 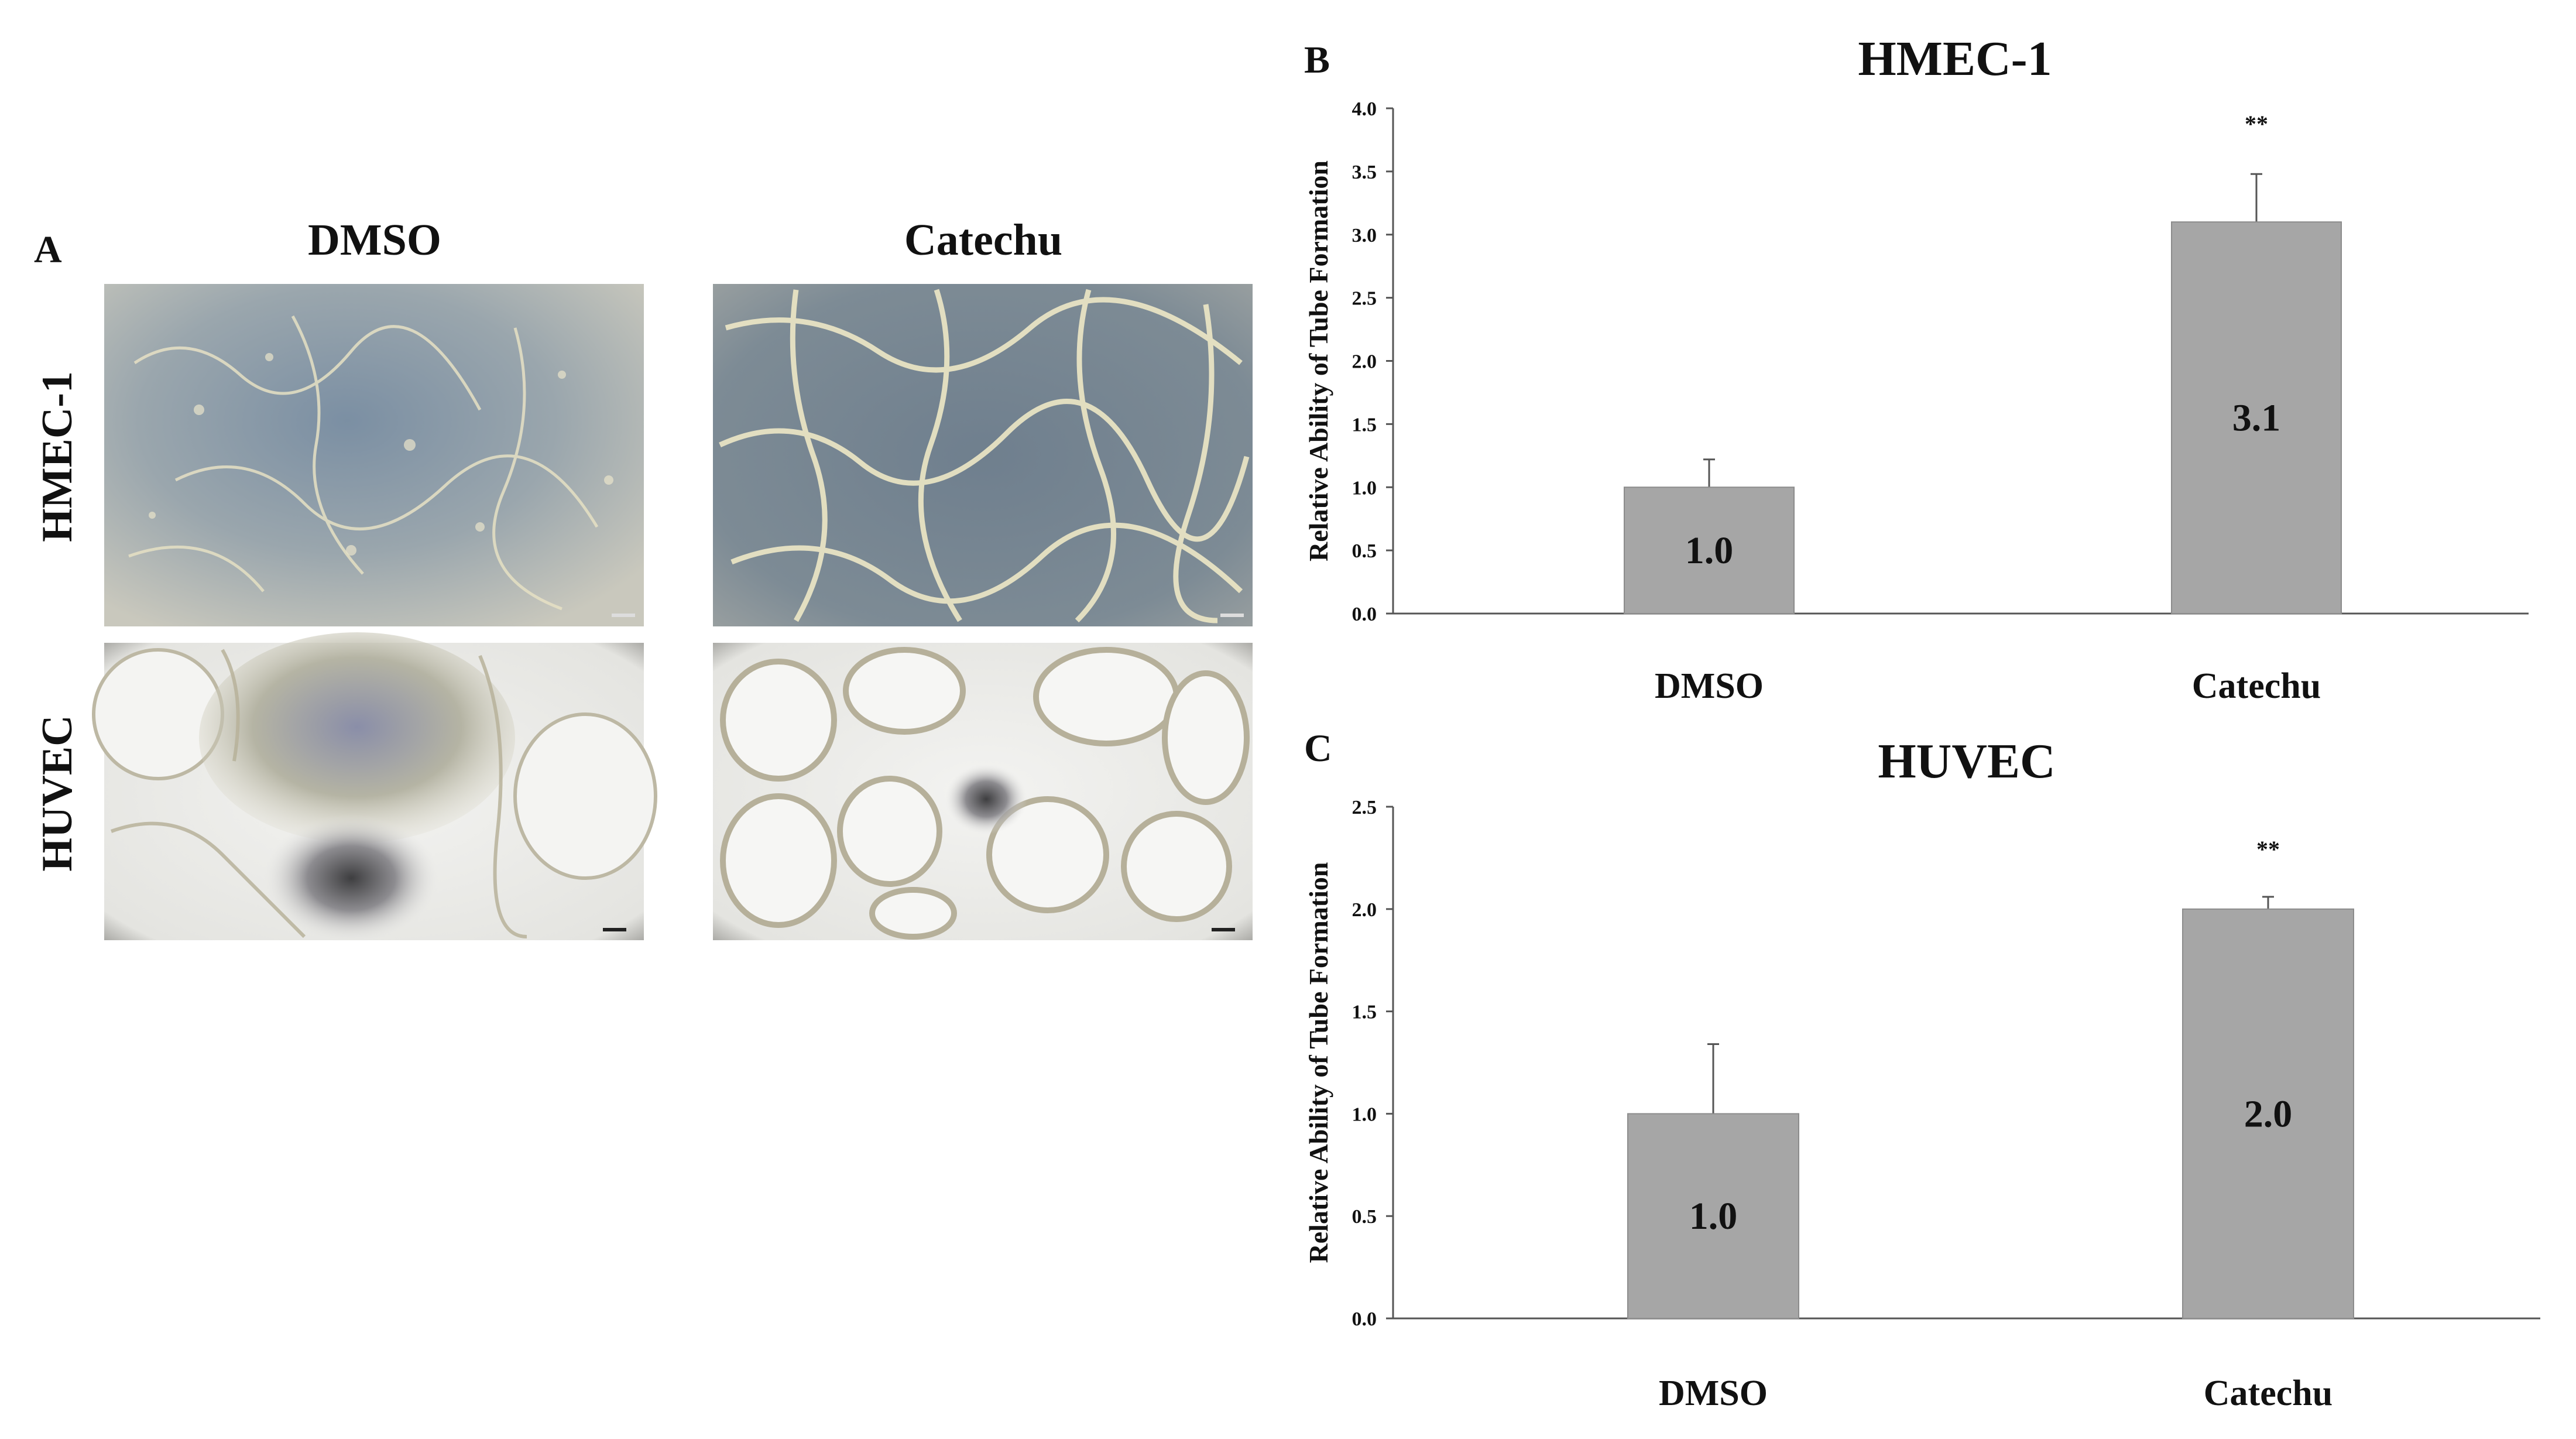 What do you see at coordinates (1365, 299) in the screenshot?
I see `hmec1-y-tick-label: 2.5` at bounding box center [1365, 299].